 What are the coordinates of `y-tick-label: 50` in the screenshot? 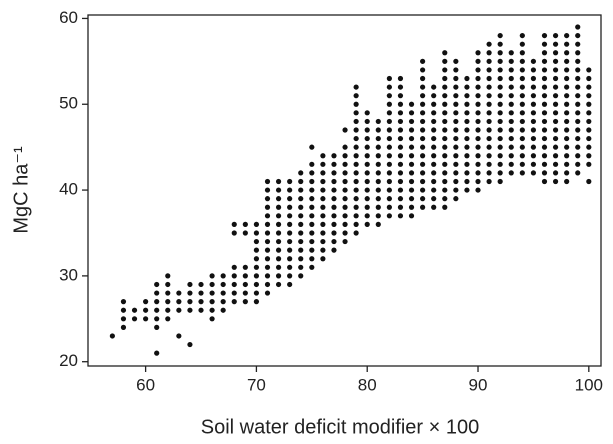 It's located at (68, 103).